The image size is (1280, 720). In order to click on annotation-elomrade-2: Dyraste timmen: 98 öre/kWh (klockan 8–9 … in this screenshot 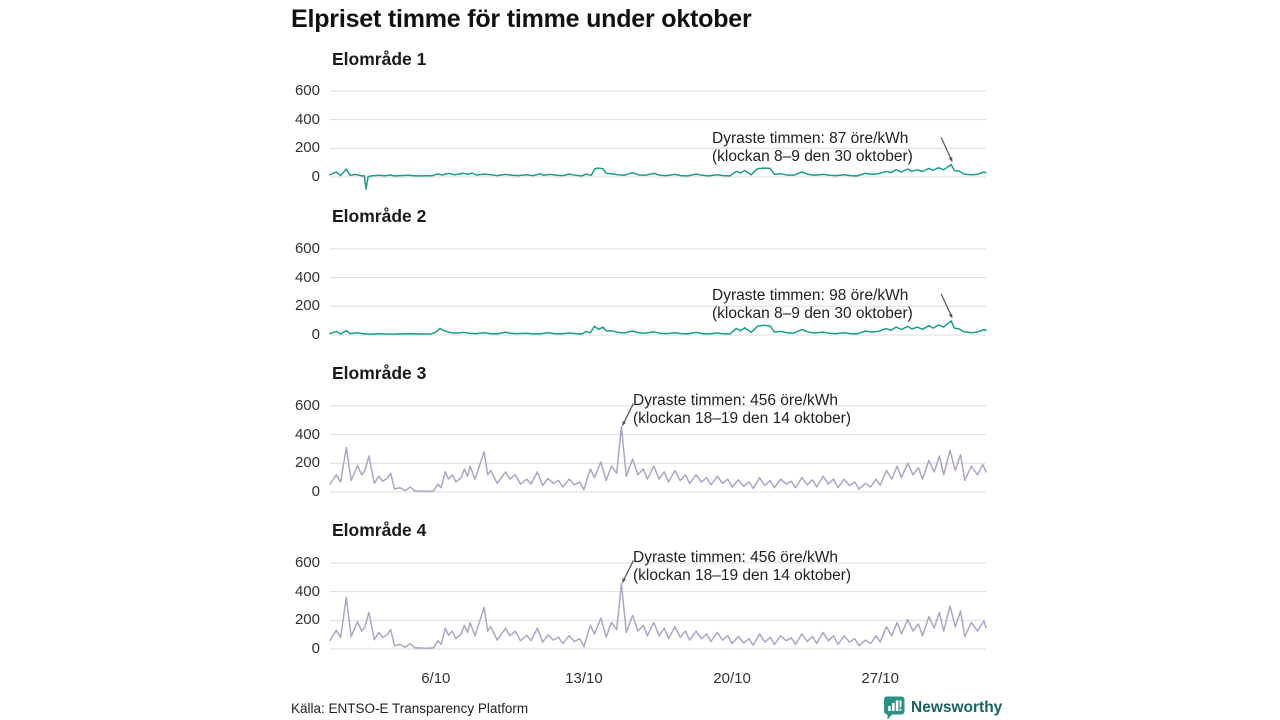, I will do `click(812, 305)`.